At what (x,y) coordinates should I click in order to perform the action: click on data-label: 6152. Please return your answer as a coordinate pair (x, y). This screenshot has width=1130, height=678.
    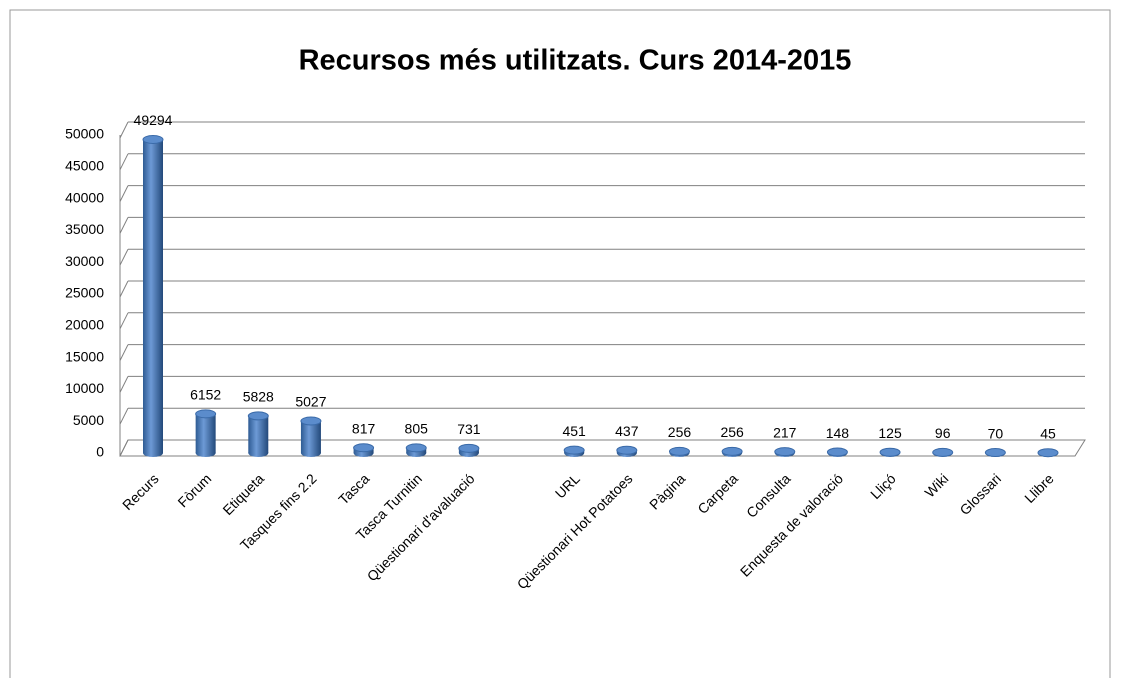
    Looking at the image, I should click on (205, 395).